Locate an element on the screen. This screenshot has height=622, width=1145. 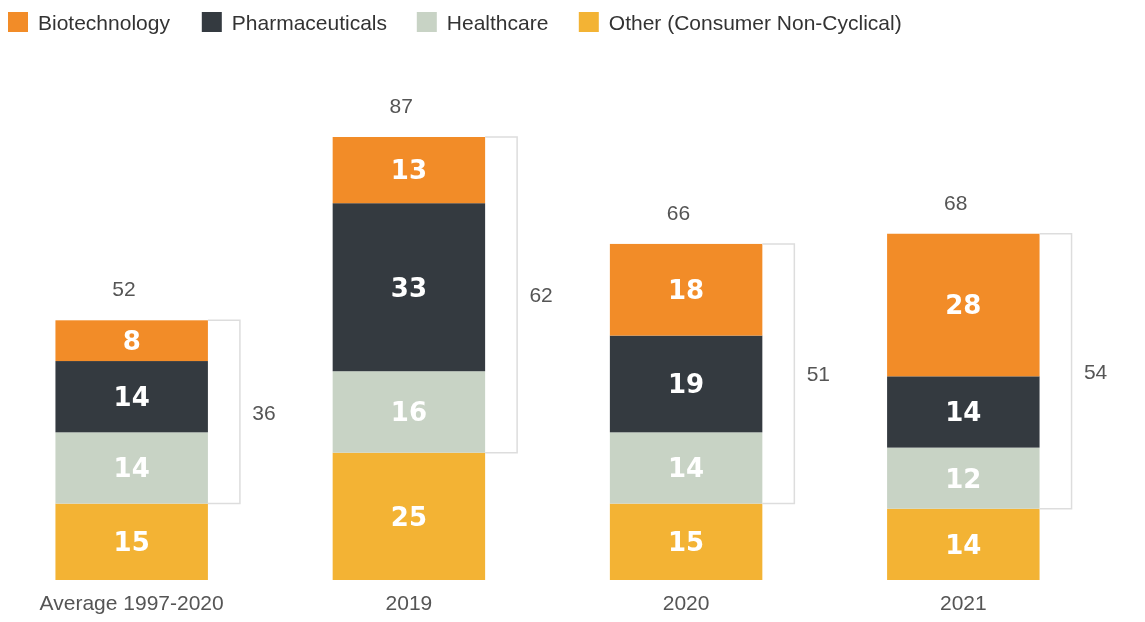
x-tick-label: 2019 is located at coordinates (409, 602).